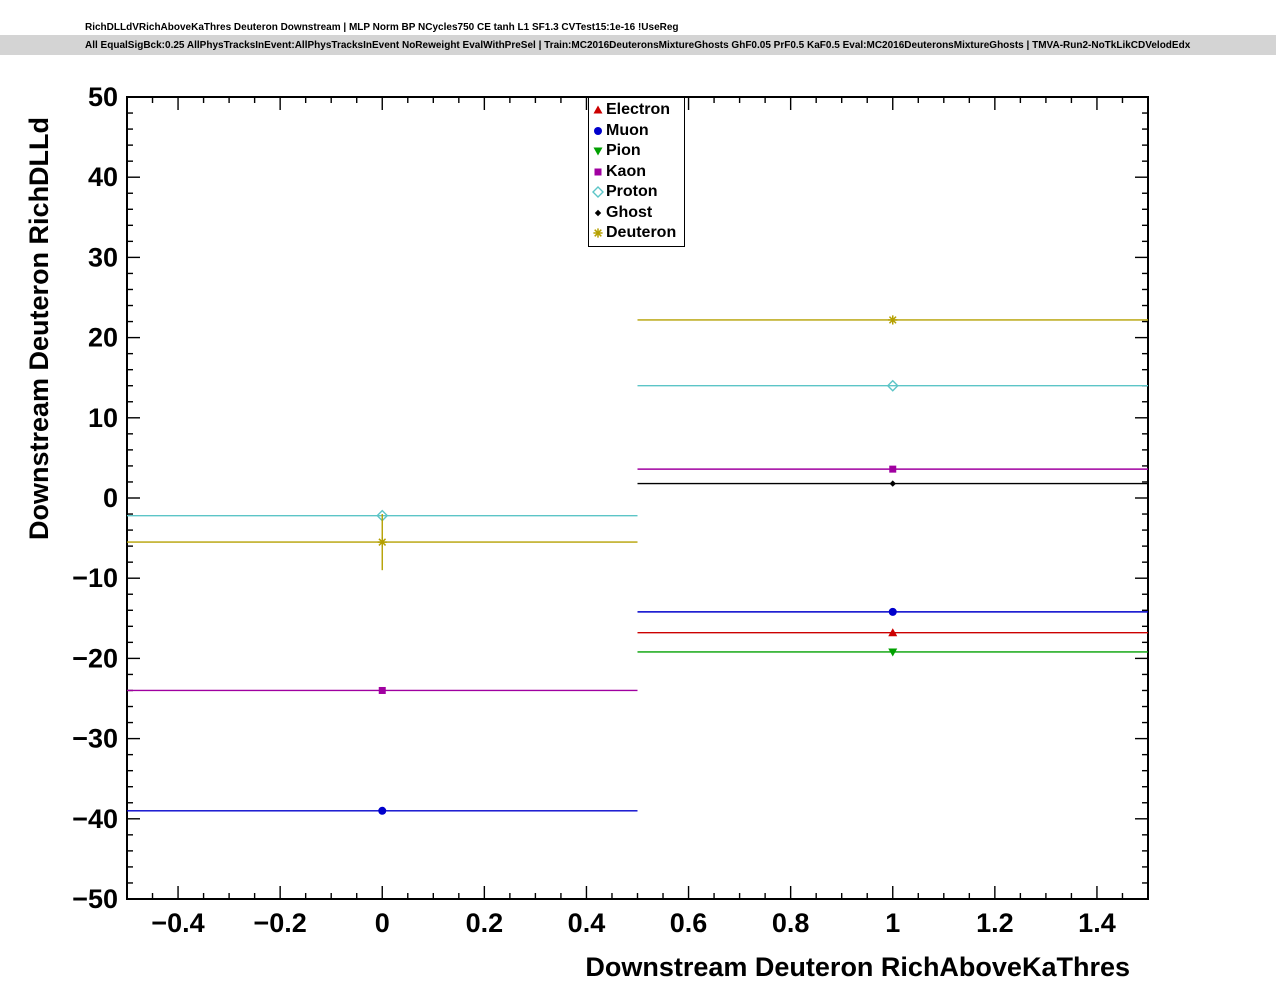  Describe the element at coordinates (632, 192) in the screenshot. I see `legend-label: Proton` at that location.